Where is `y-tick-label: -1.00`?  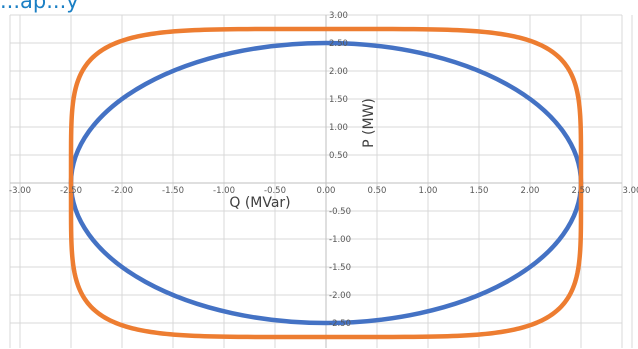 y-tick-label: -1.00 is located at coordinates (340, 240).